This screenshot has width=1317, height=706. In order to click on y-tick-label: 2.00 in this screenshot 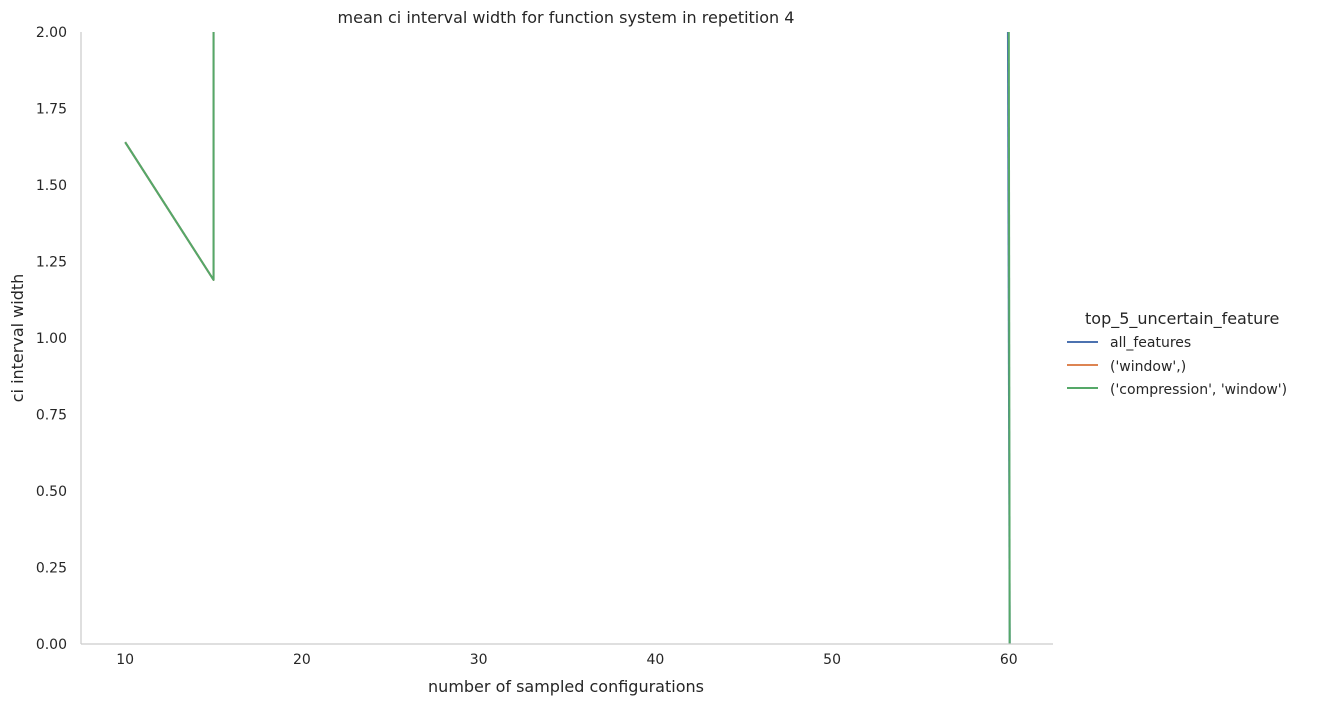, I will do `click(51, 33)`.